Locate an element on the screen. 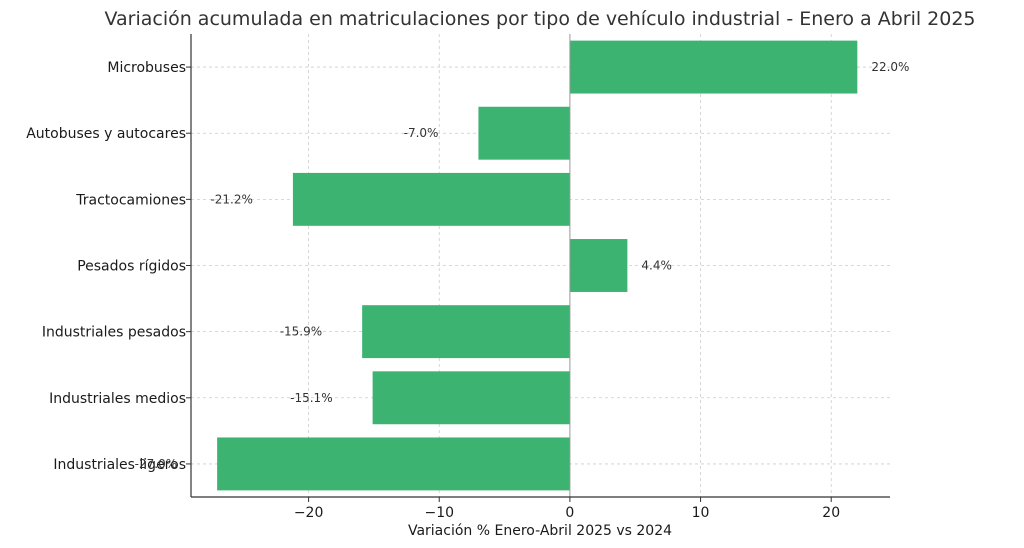  category-label: Autobuses y autocares is located at coordinates (106, 134).